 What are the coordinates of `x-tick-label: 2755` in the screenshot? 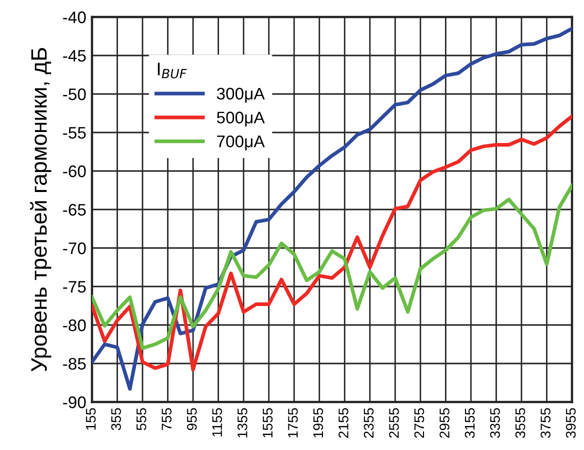 It's located at (419, 423).